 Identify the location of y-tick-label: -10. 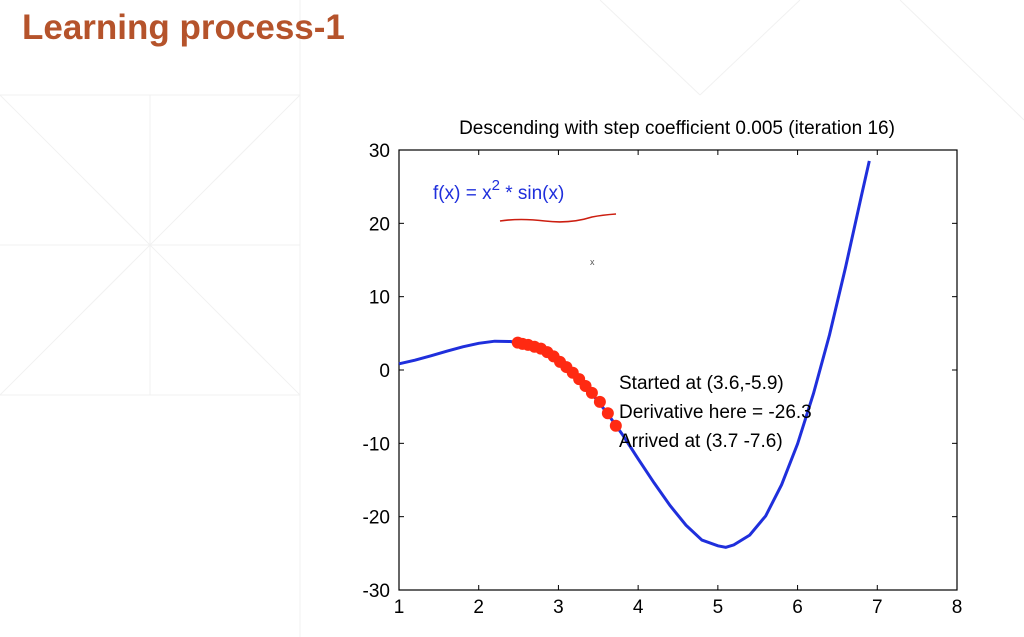
(376, 444).